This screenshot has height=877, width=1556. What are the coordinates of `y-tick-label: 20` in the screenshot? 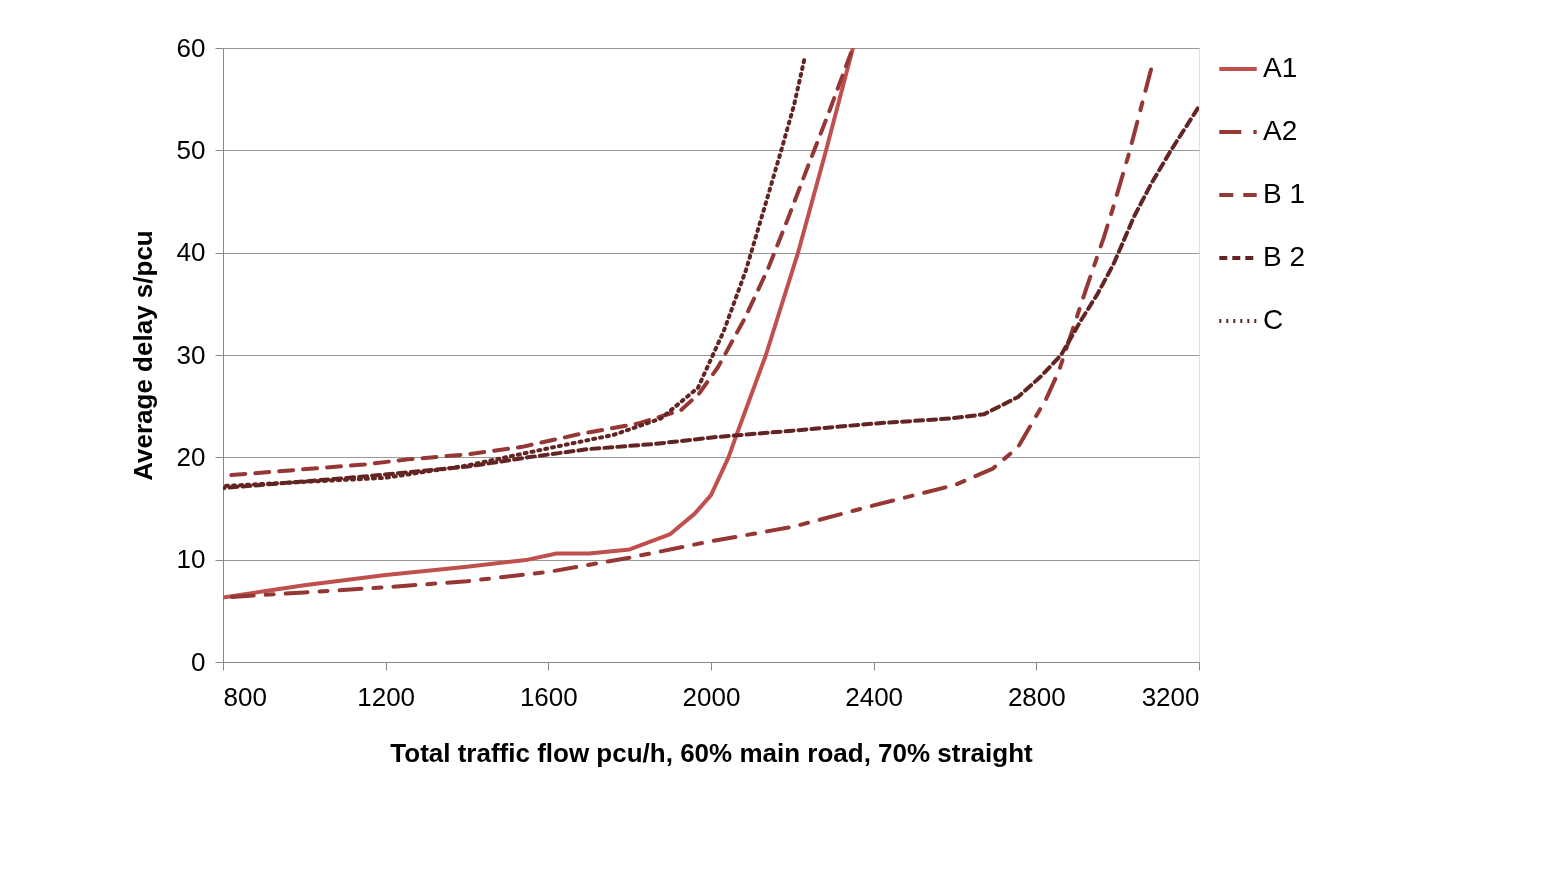 It's located at (191, 456).